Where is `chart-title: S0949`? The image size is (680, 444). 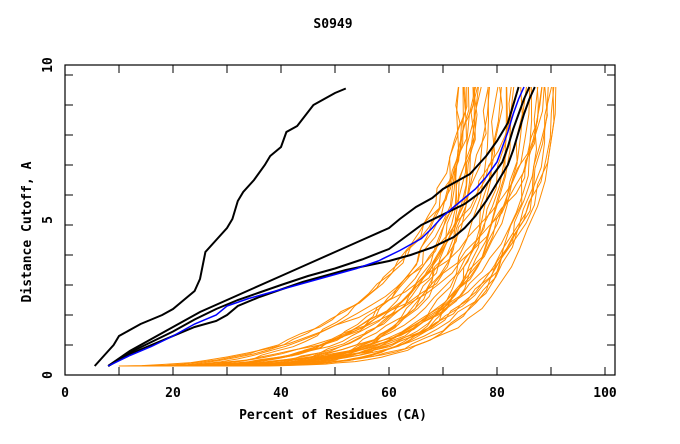 chart-title: S0949 is located at coordinates (332, 24).